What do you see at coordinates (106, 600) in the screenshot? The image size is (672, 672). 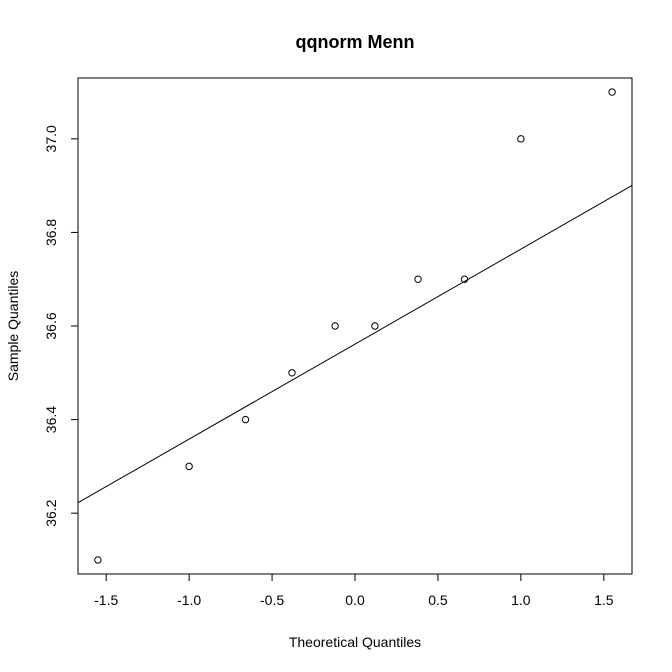 I see `x-tick-label: -1.5` at bounding box center [106, 600].